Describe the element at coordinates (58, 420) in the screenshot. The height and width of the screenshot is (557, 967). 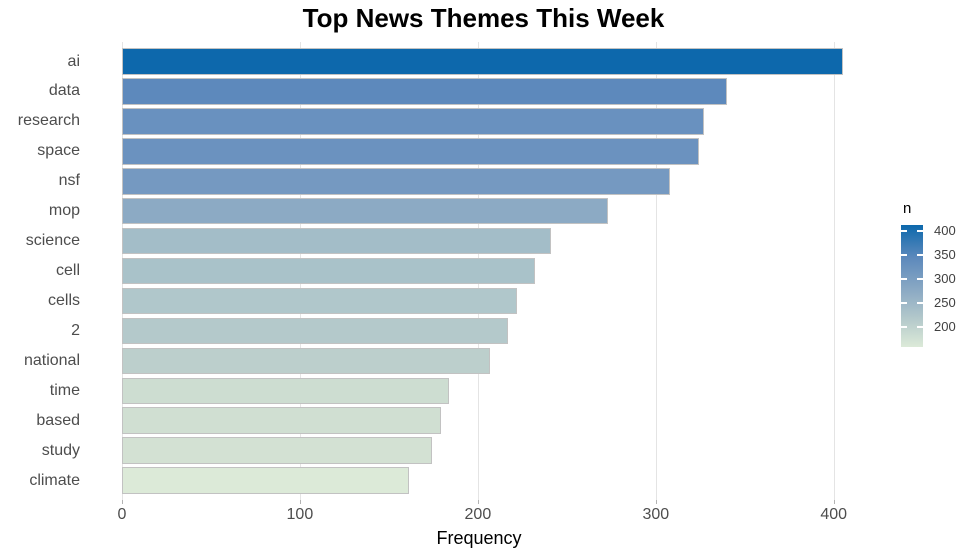
I see `y-axis-label-based: based` at that location.